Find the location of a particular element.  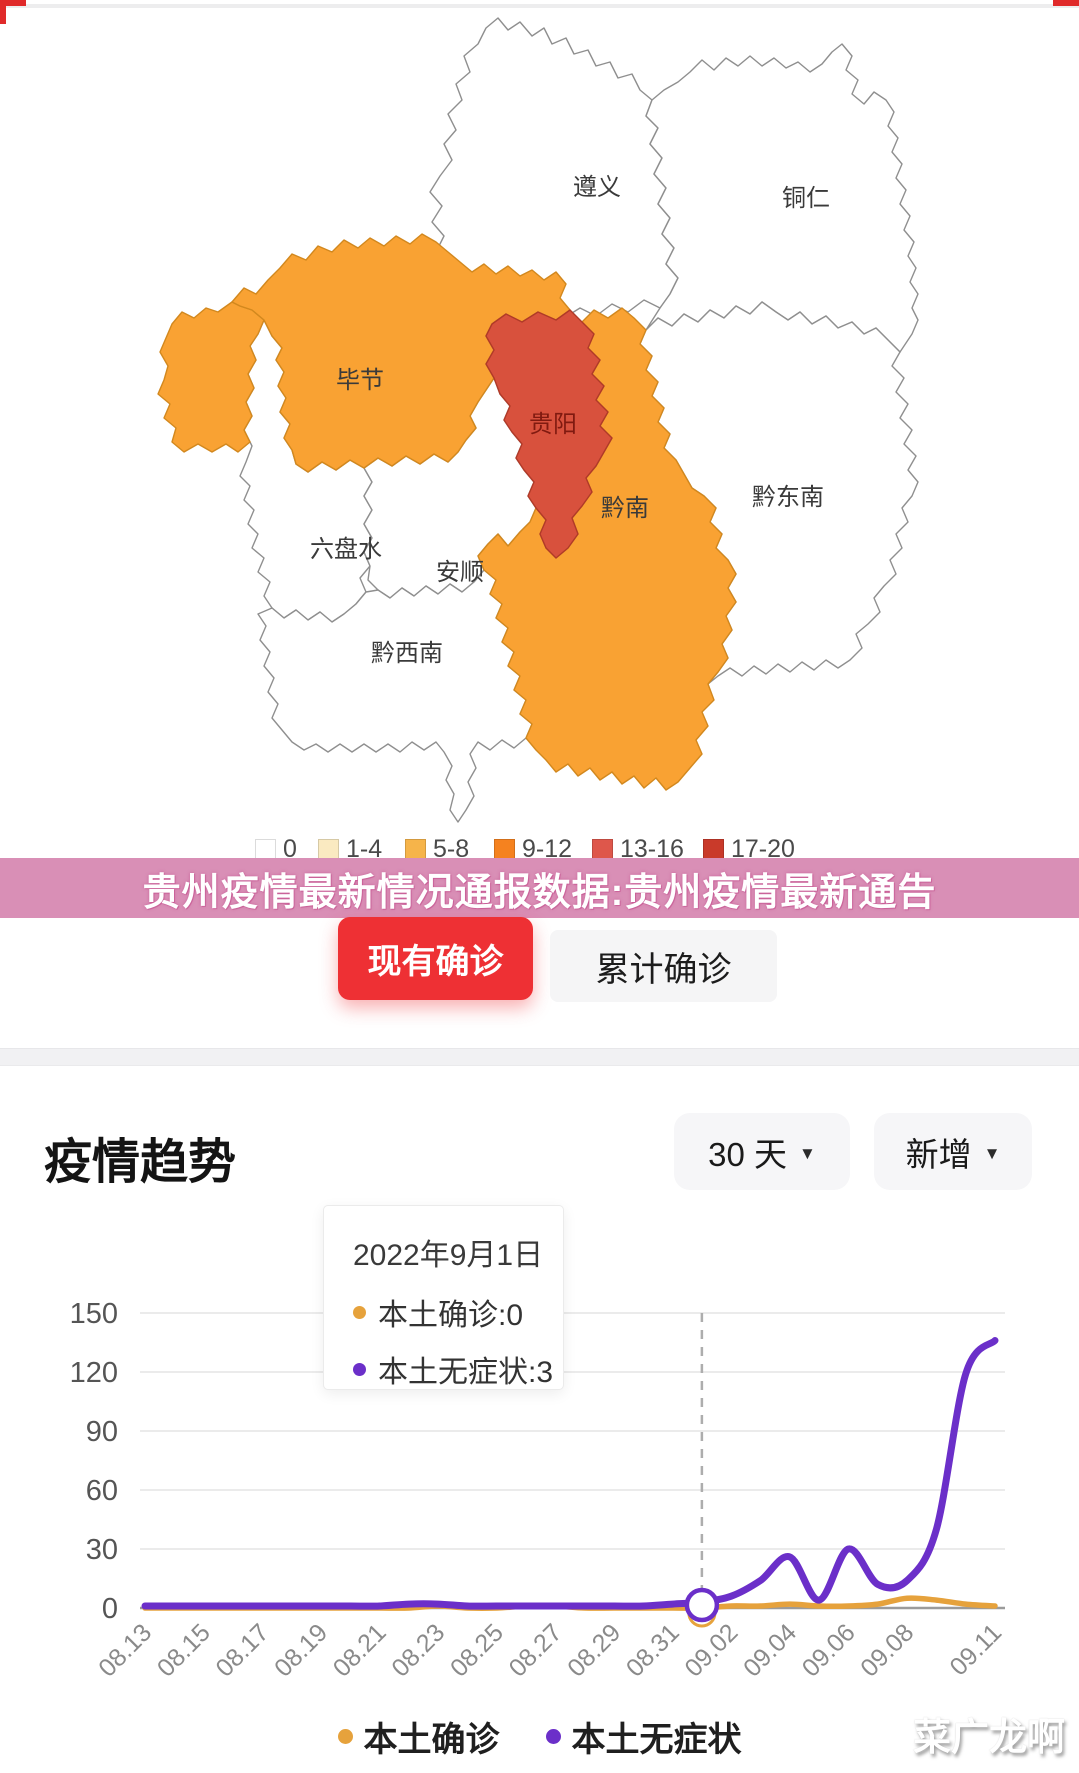

x-tick-label: 08.23 is located at coordinates (418, 1650).